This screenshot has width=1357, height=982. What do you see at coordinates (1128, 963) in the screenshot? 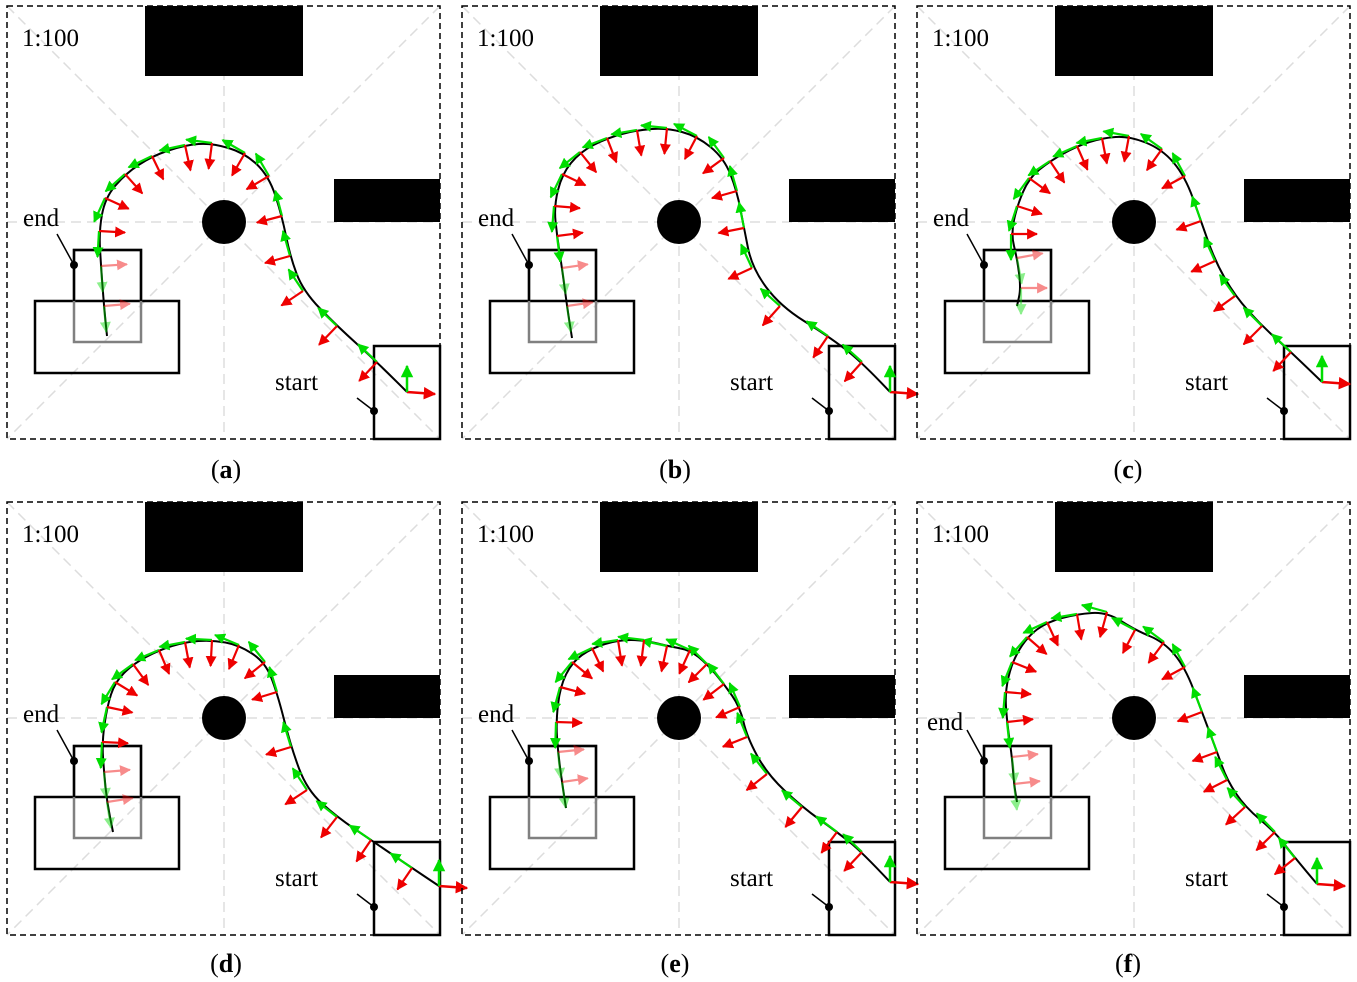
I see `caption-f: (f)` at bounding box center [1128, 963].